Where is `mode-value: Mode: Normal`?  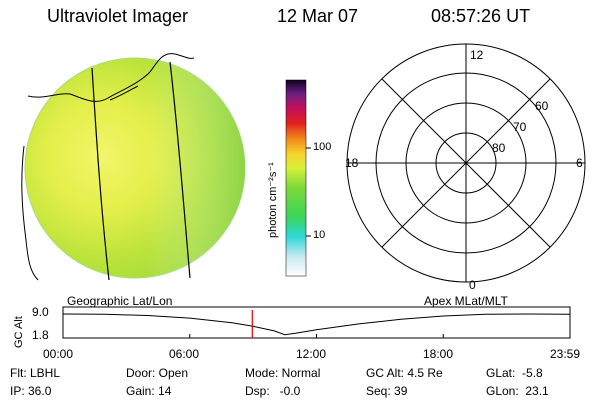 mode-value: Mode: Normal is located at coordinates (283, 373).